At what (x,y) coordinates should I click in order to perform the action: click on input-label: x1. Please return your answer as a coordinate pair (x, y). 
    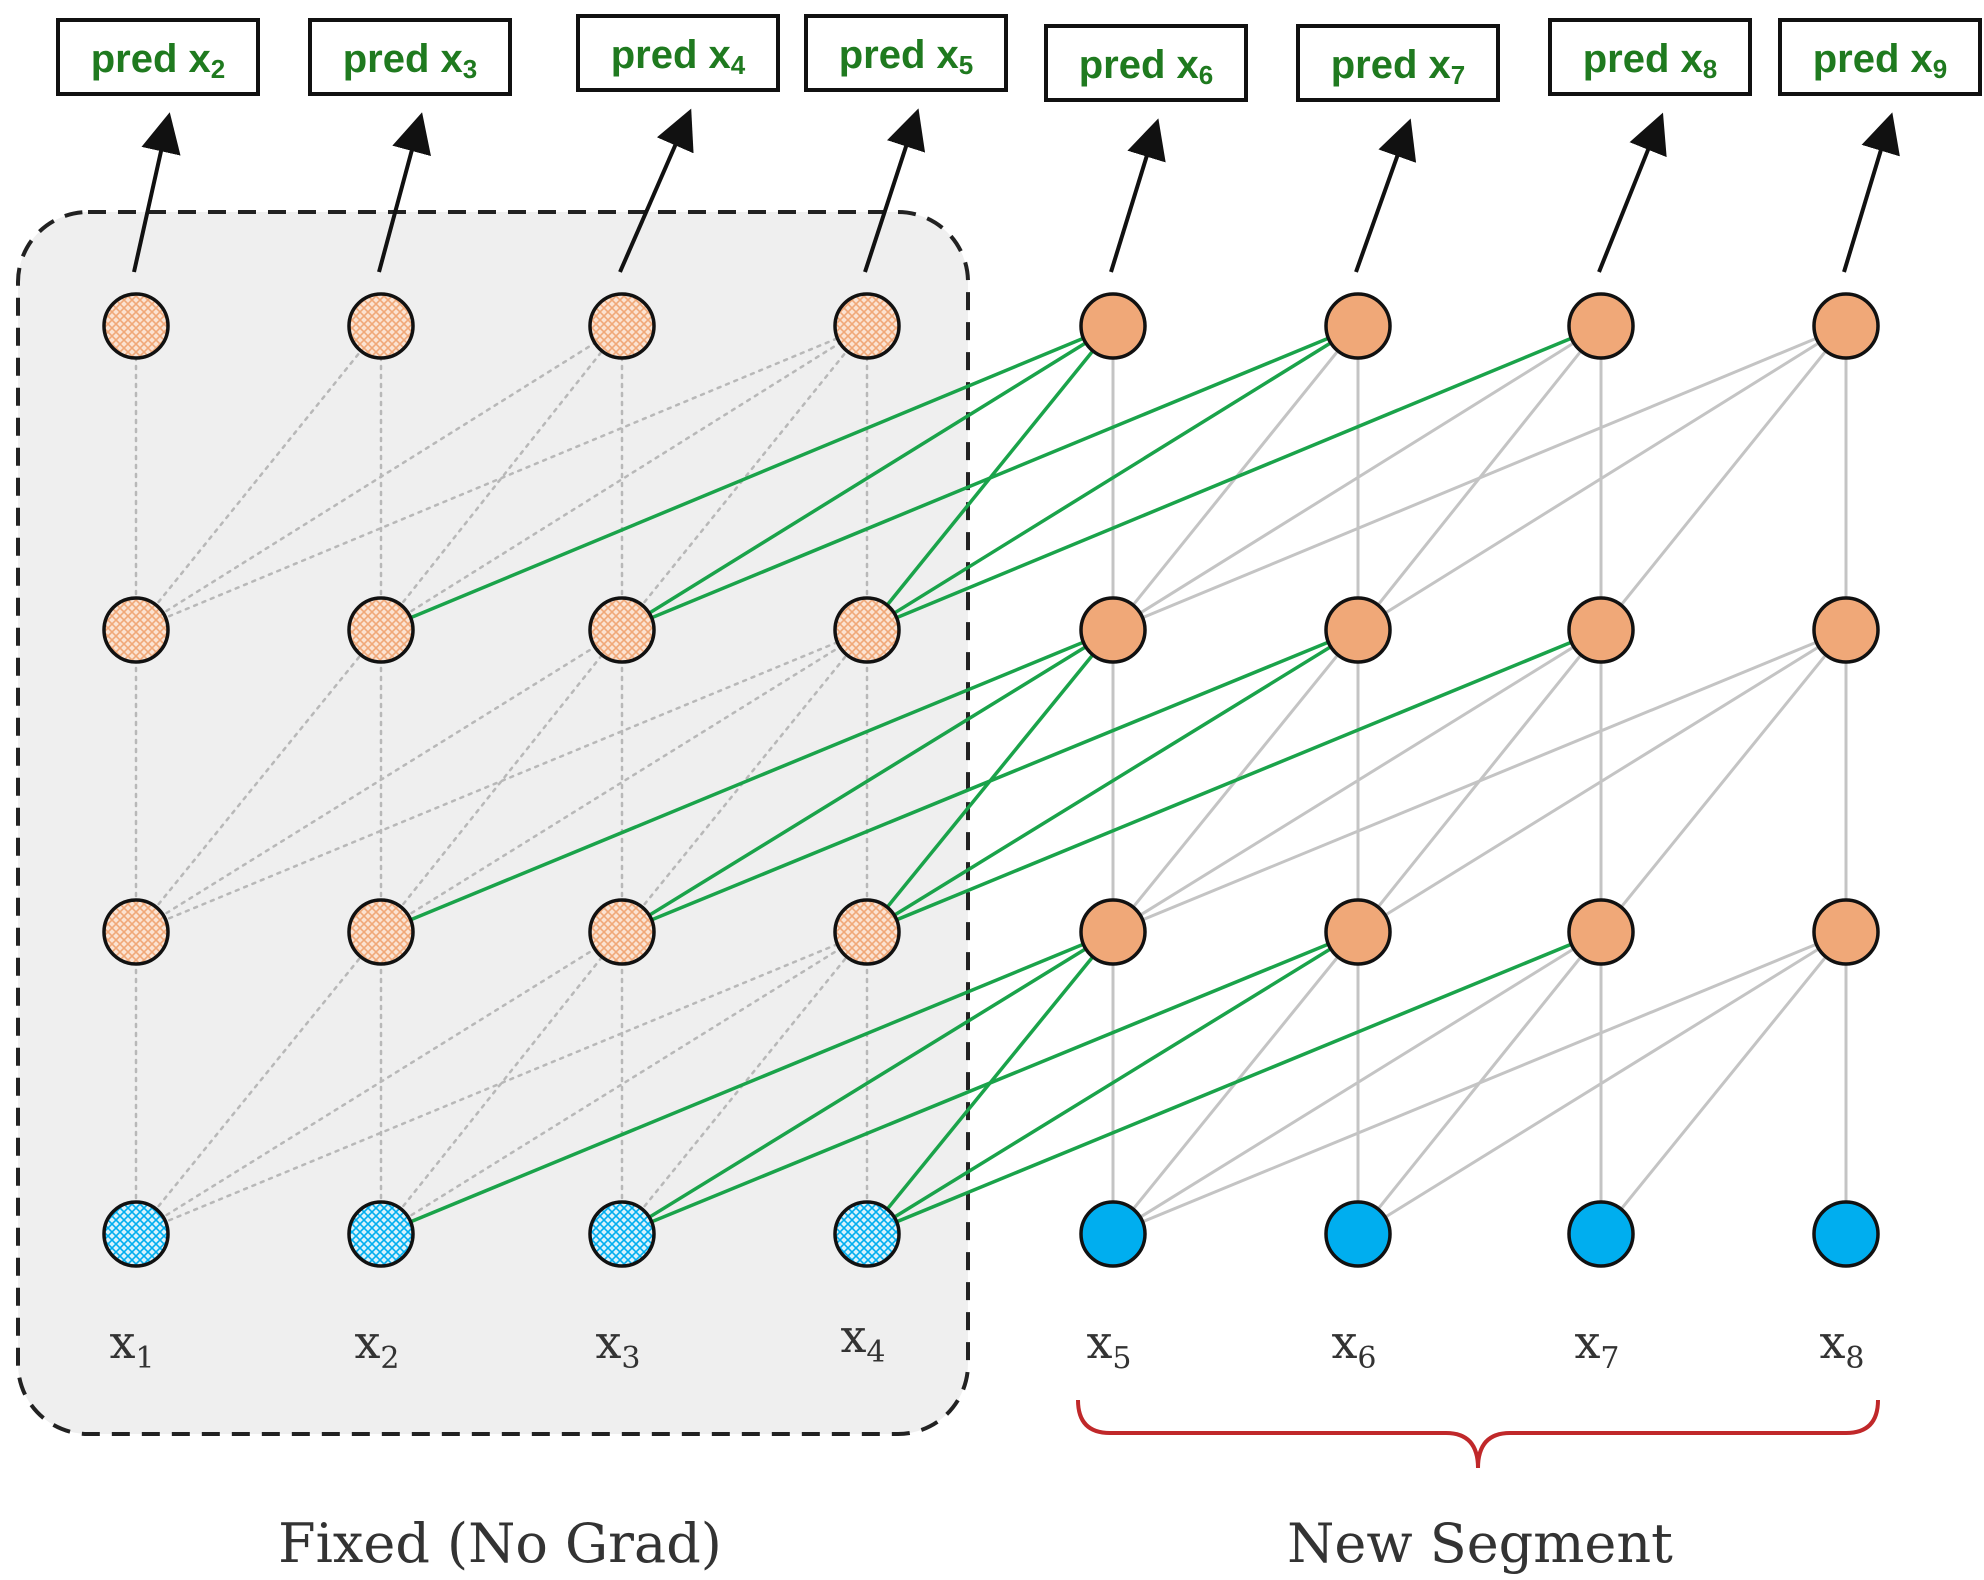
    Looking at the image, I should click on (131, 1345).